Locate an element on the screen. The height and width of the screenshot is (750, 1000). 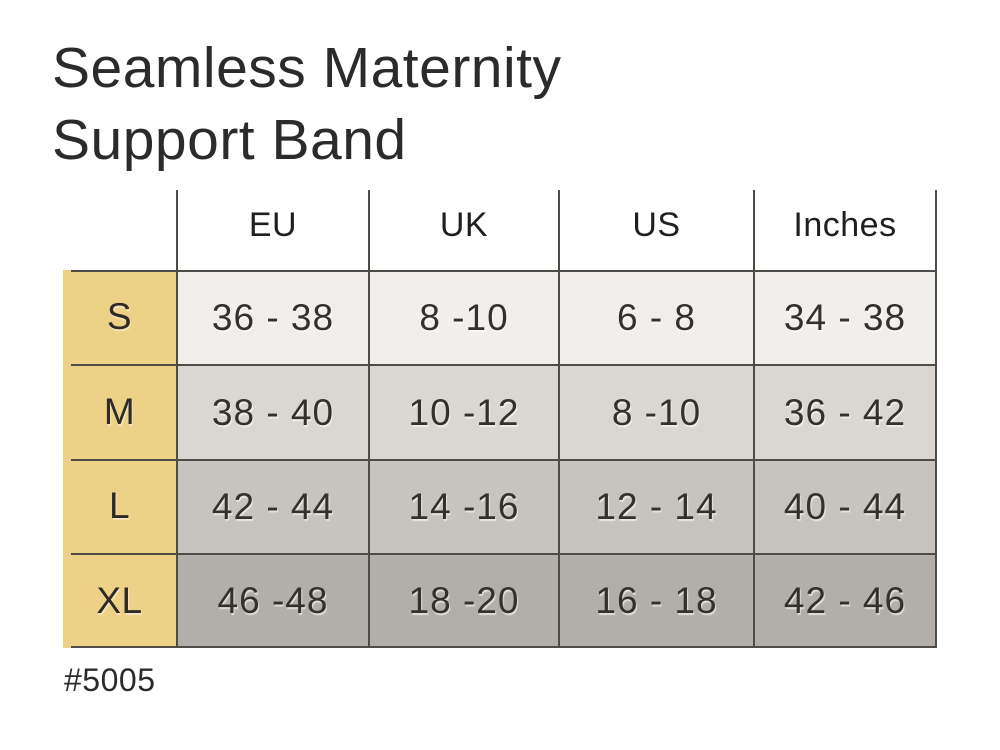
row-label-s: S is located at coordinates (119, 317).